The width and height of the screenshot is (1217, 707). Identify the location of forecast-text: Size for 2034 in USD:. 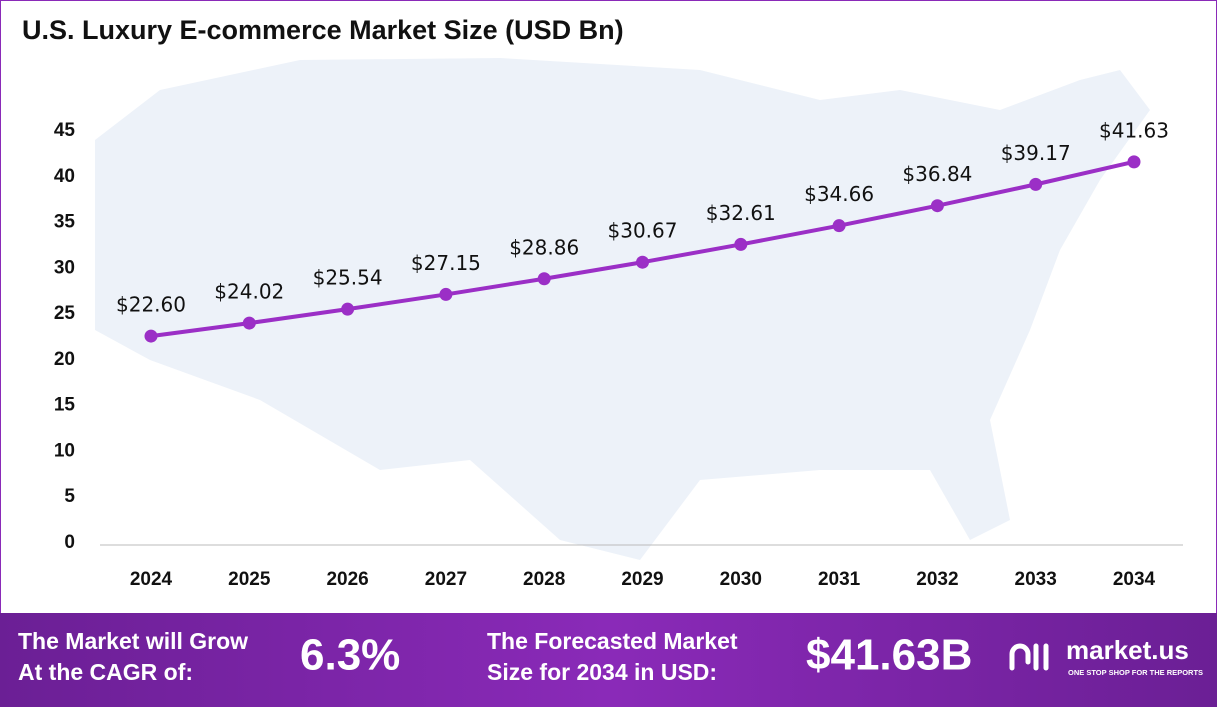
(602, 672).